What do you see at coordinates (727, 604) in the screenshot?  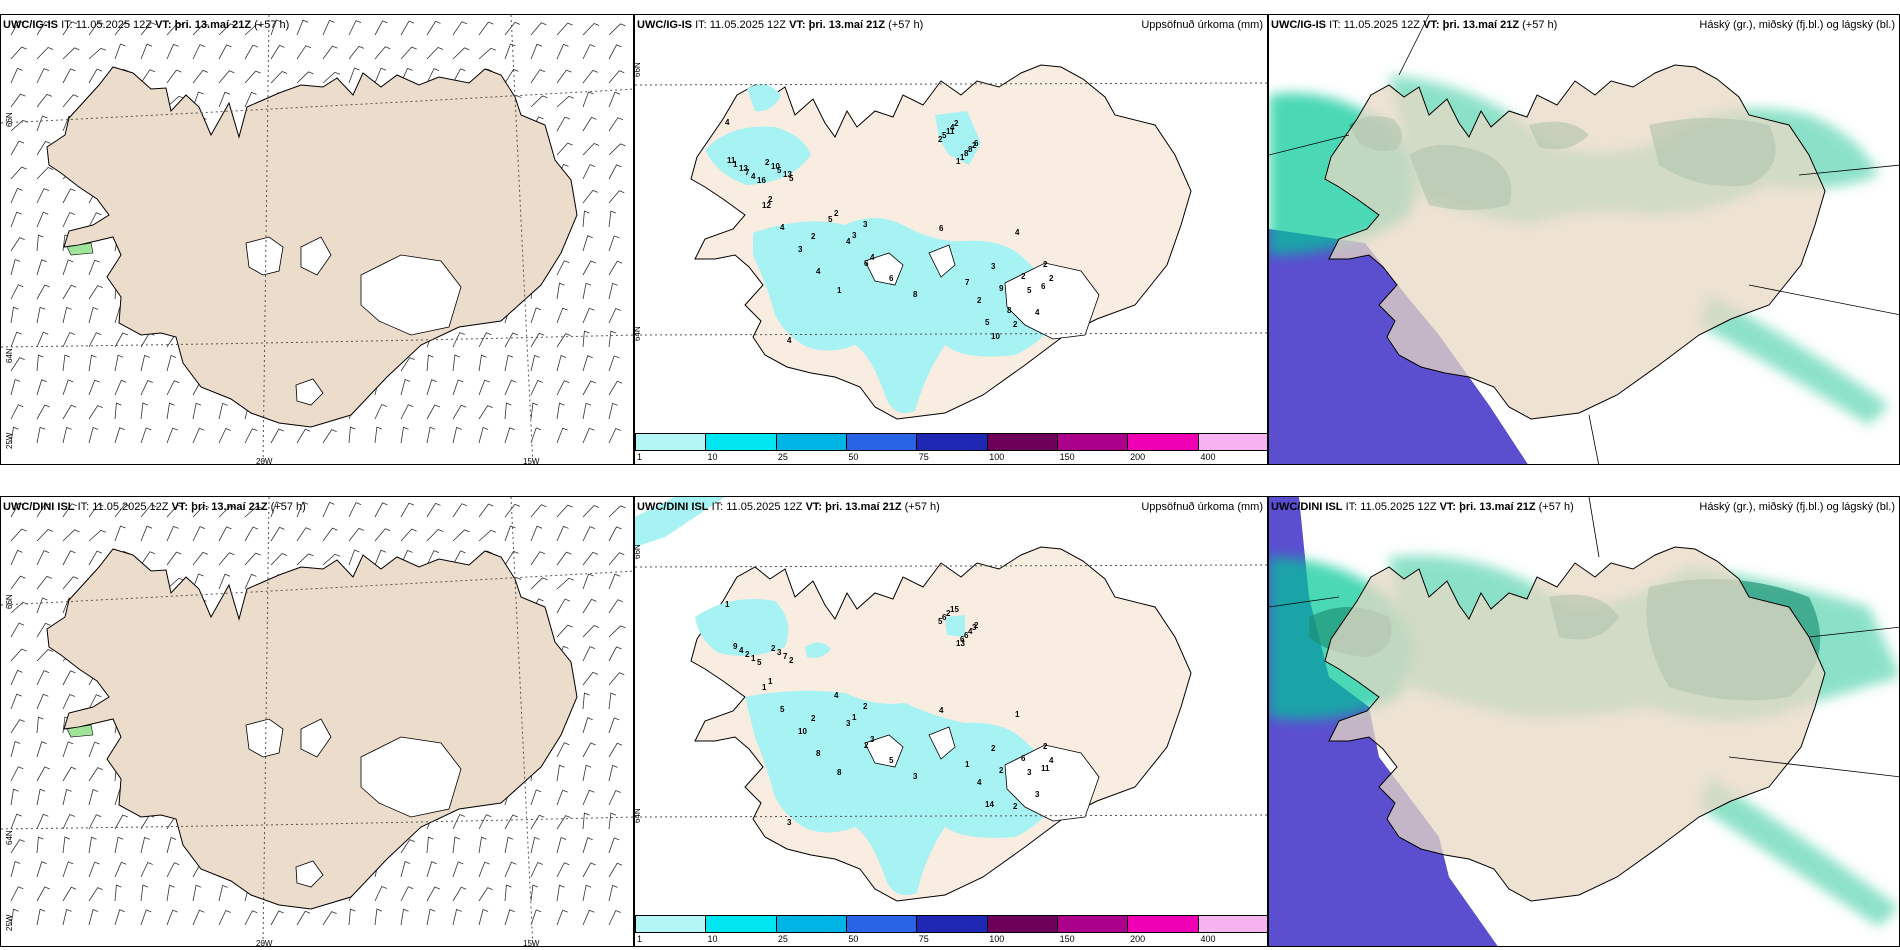 I see `precip-value-label: 1` at bounding box center [727, 604].